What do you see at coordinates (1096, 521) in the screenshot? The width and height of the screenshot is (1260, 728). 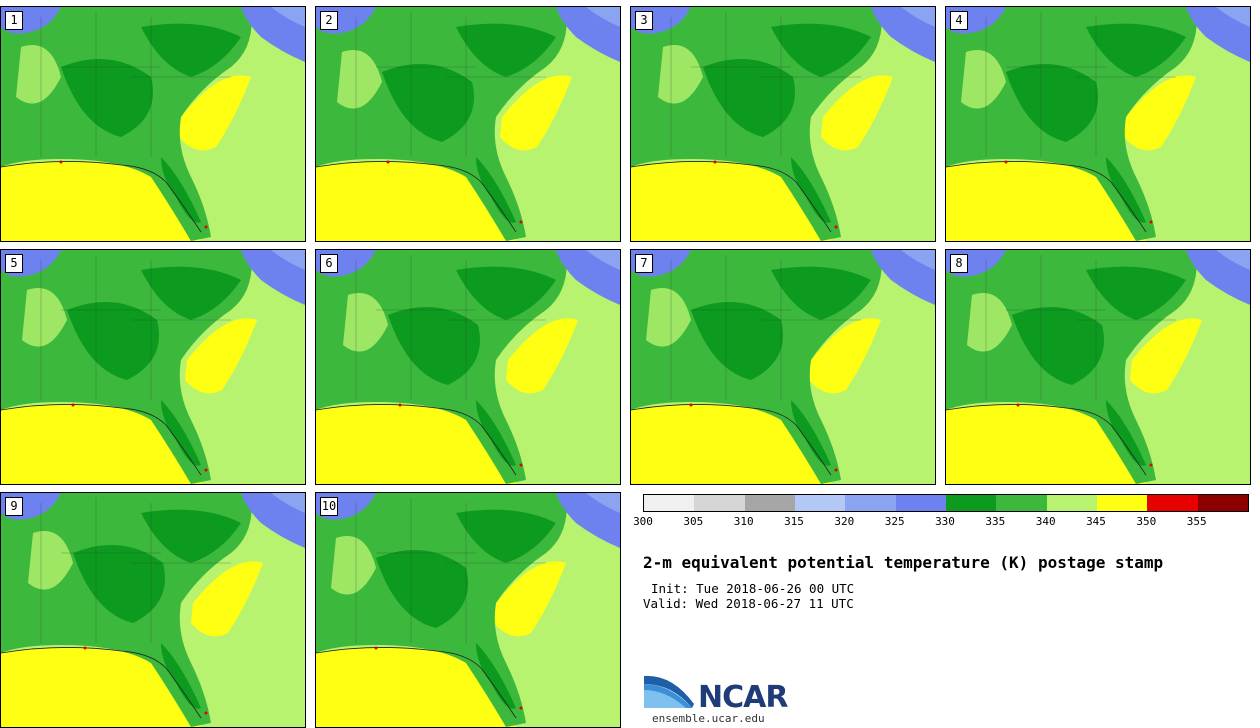 I see `colorbar-tick-label: 345` at bounding box center [1096, 521].